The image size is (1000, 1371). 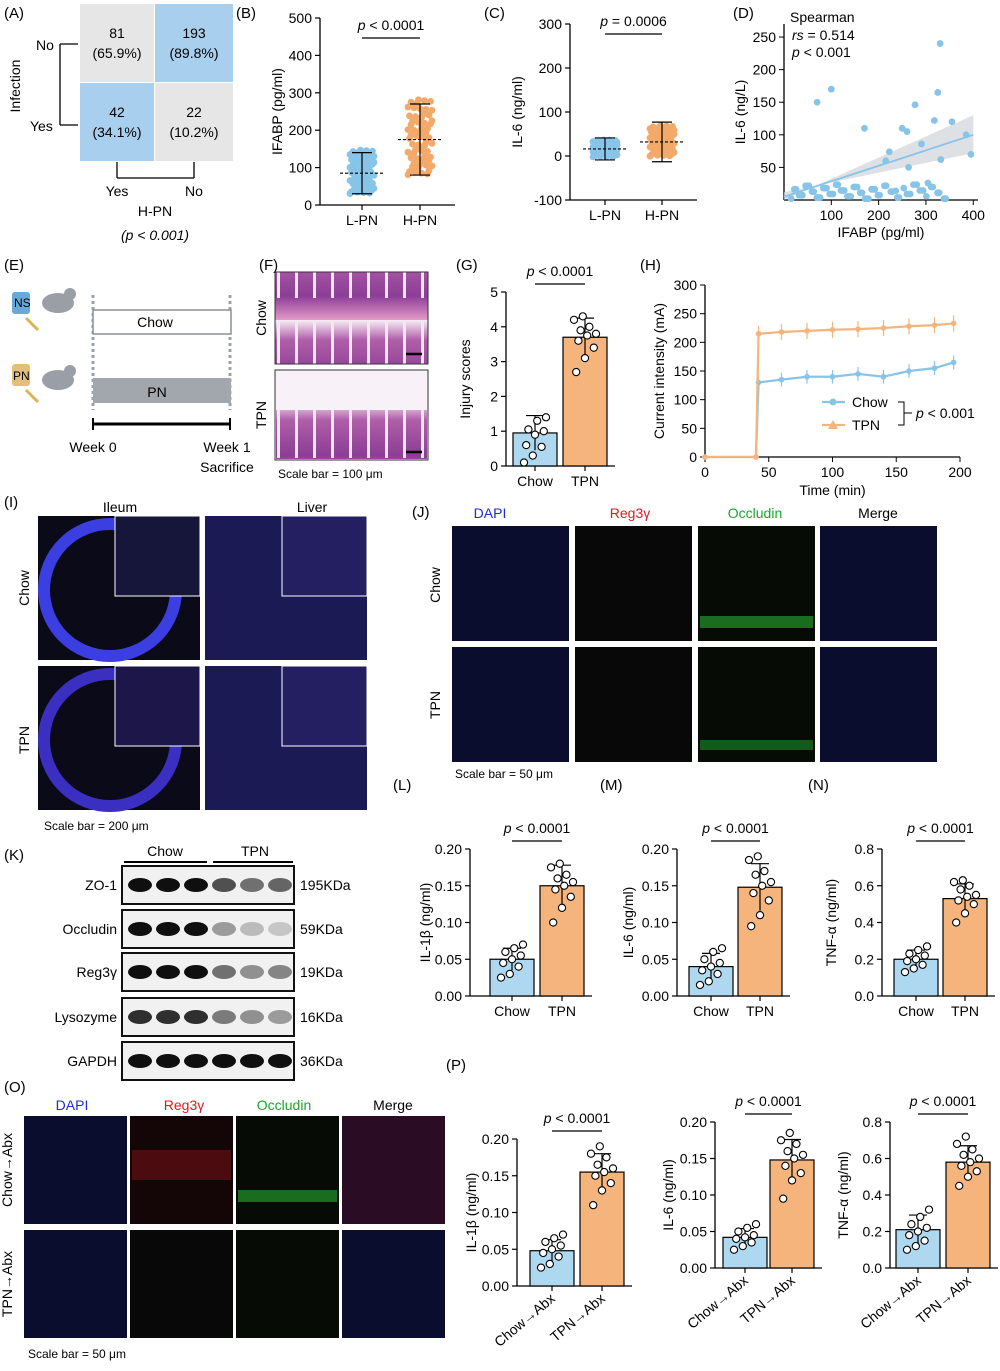 I want to click on protein-label: Reg3γ, so click(x=97, y=972).